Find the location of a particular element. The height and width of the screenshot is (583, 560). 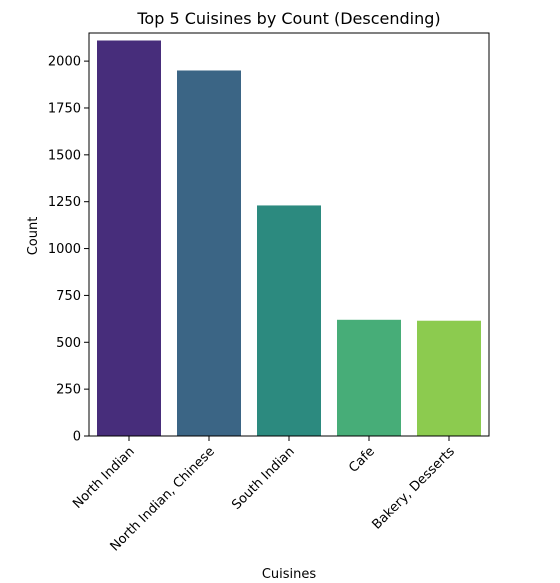

x-tick-label: Bakery, Desserts is located at coordinates (413, 488).